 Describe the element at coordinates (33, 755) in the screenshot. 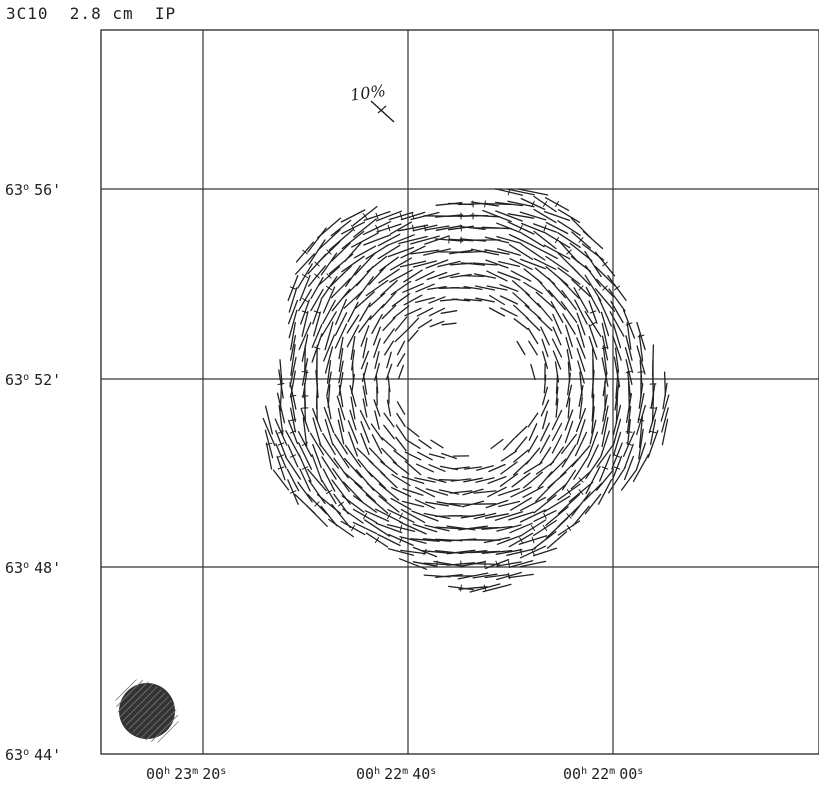

I see `dec-label: 63o 44'` at that location.